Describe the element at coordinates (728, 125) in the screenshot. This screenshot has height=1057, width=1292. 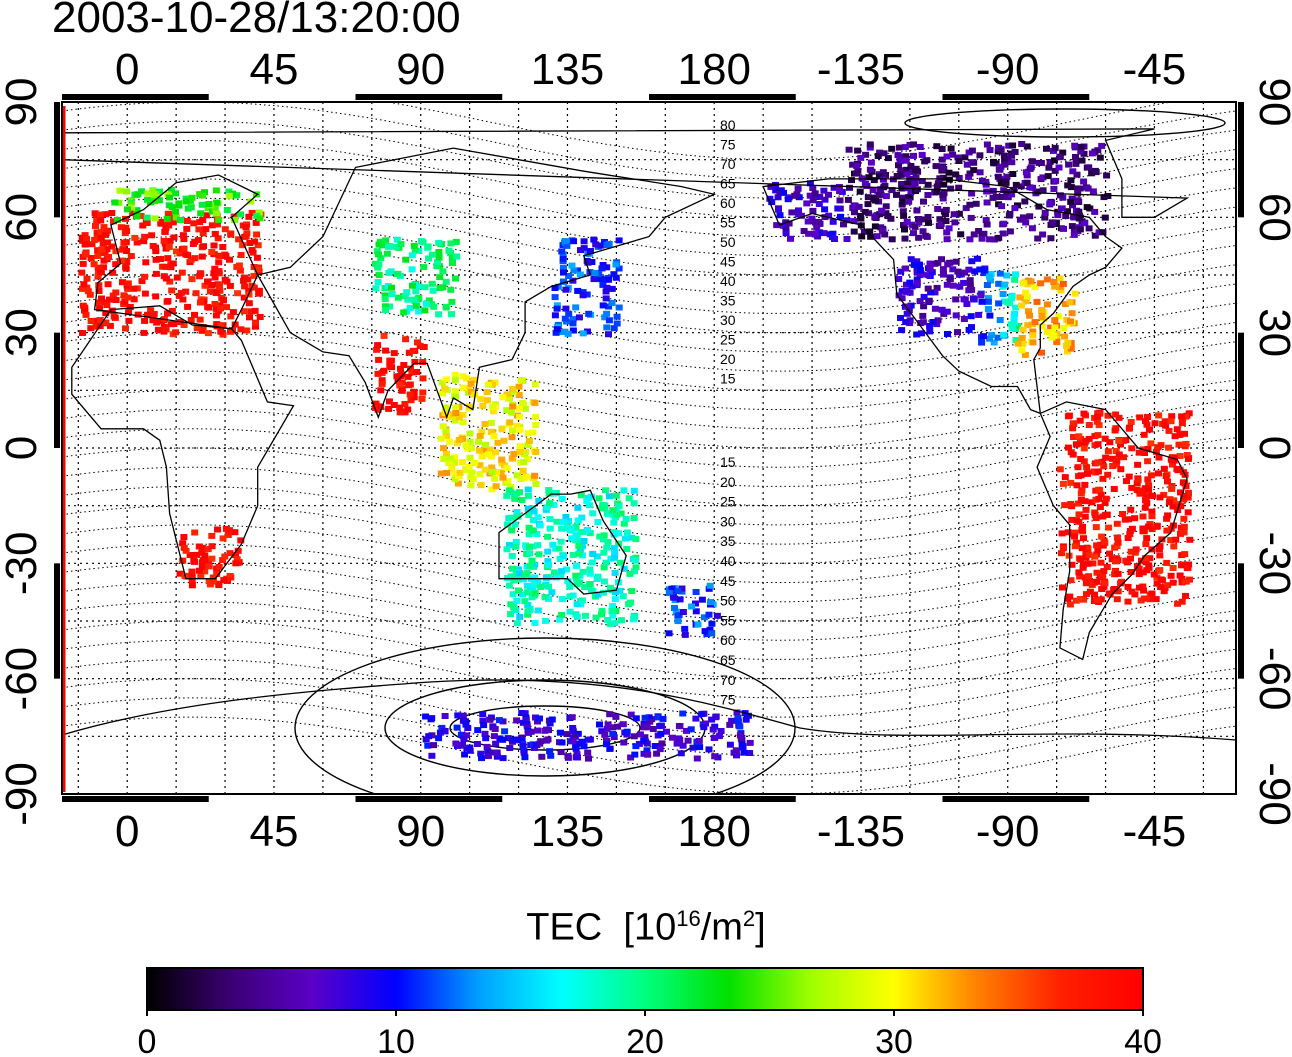
I see `contour-label: 80` at that location.